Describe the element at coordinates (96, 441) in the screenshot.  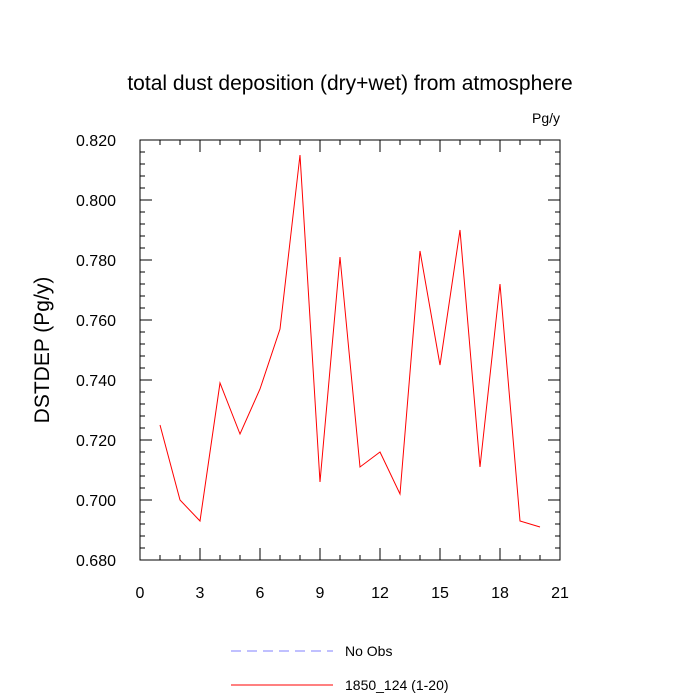
I see `y-tick-label: 0.720` at that location.